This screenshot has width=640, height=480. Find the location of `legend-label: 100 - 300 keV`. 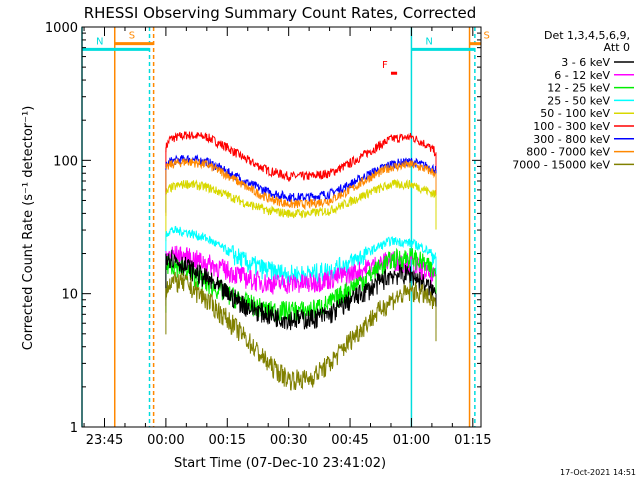

legend-label: 100 - 300 keV is located at coordinates (571, 126).